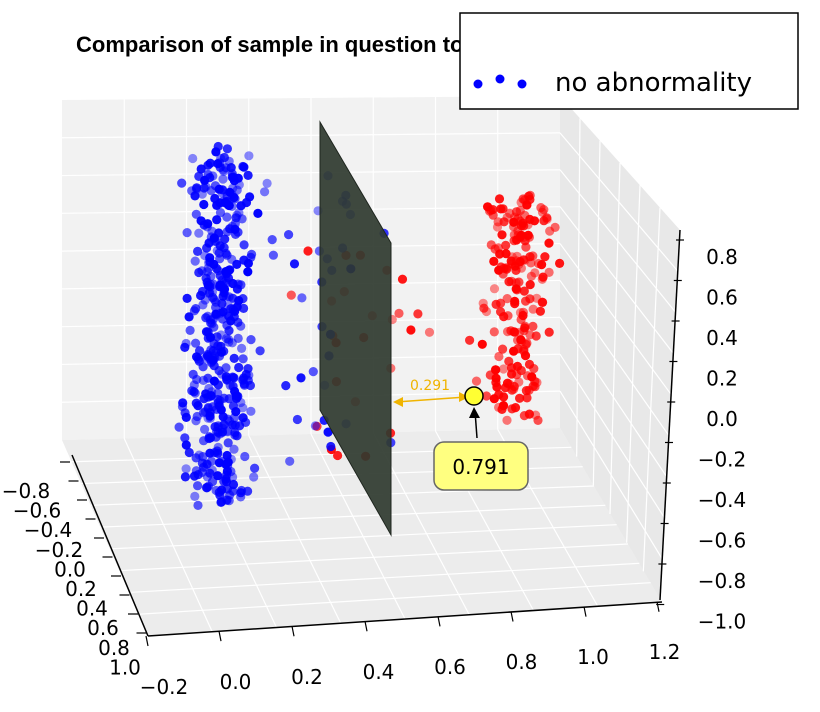  What do you see at coordinates (474, 396) in the screenshot?
I see `sample-point` at bounding box center [474, 396].